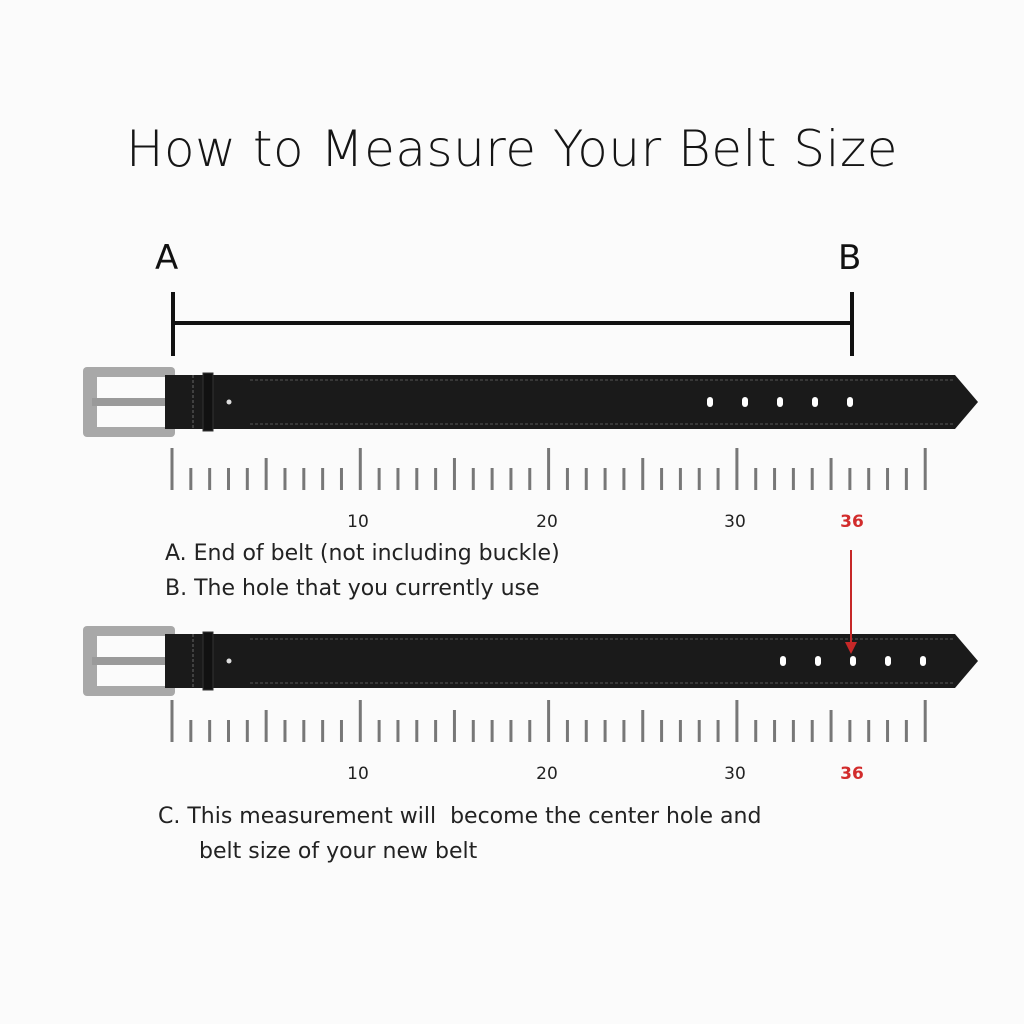 This screenshot has height=1024, width=1024. What do you see at coordinates (547, 522) in the screenshot?
I see `ruler-label-20: 20` at bounding box center [547, 522].